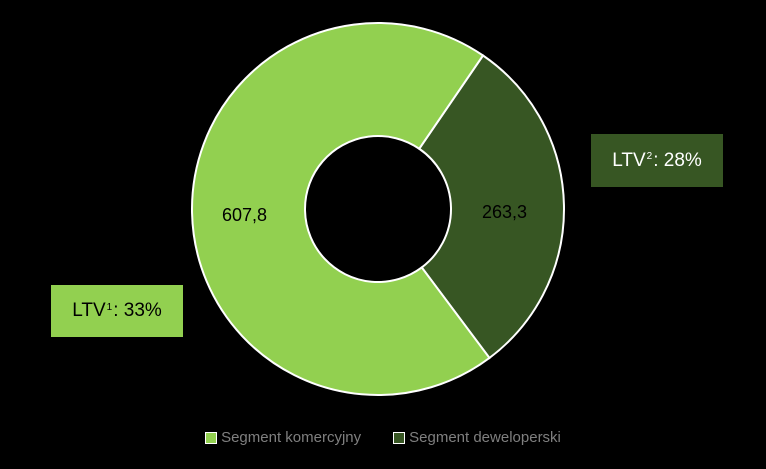 This screenshot has height=469, width=766. I want to click on slice-label-commercial: 607,8, so click(245, 215).